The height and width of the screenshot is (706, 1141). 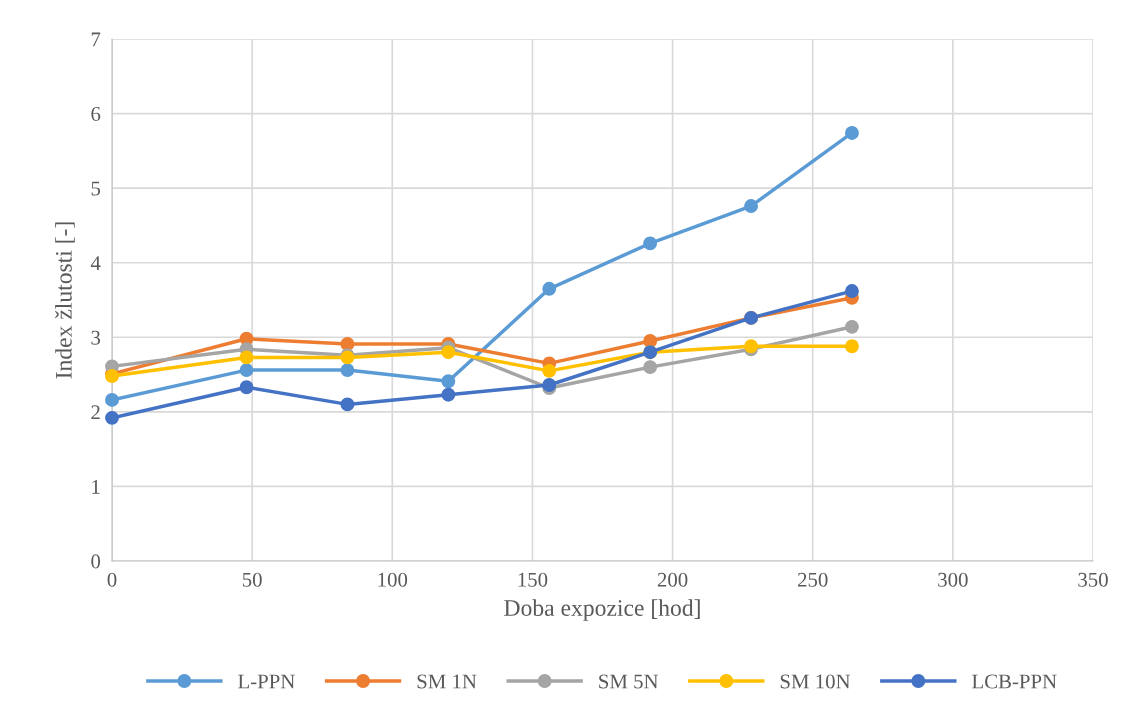 What do you see at coordinates (266, 681) in the screenshot?
I see `legend-label: L-PPN` at bounding box center [266, 681].